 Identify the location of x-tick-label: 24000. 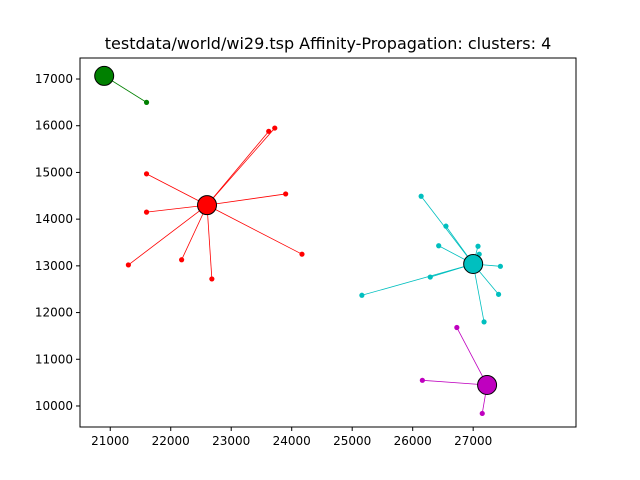
(292, 441).